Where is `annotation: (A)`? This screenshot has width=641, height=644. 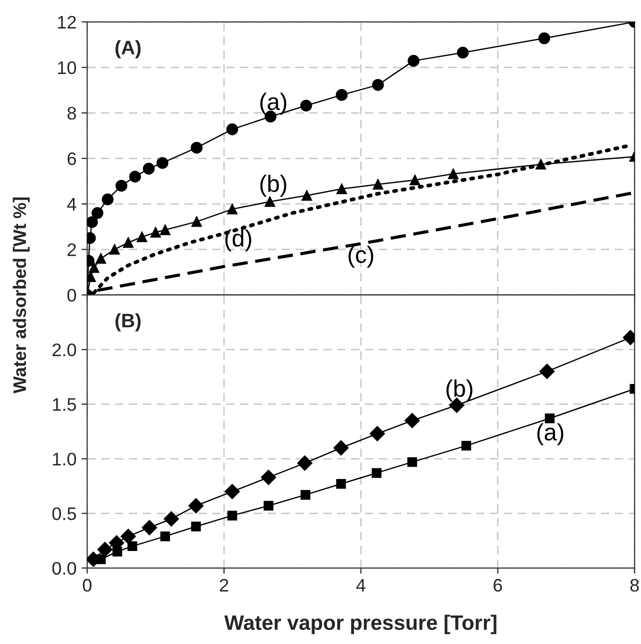
annotation: (A) is located at coordinates (128, 49).